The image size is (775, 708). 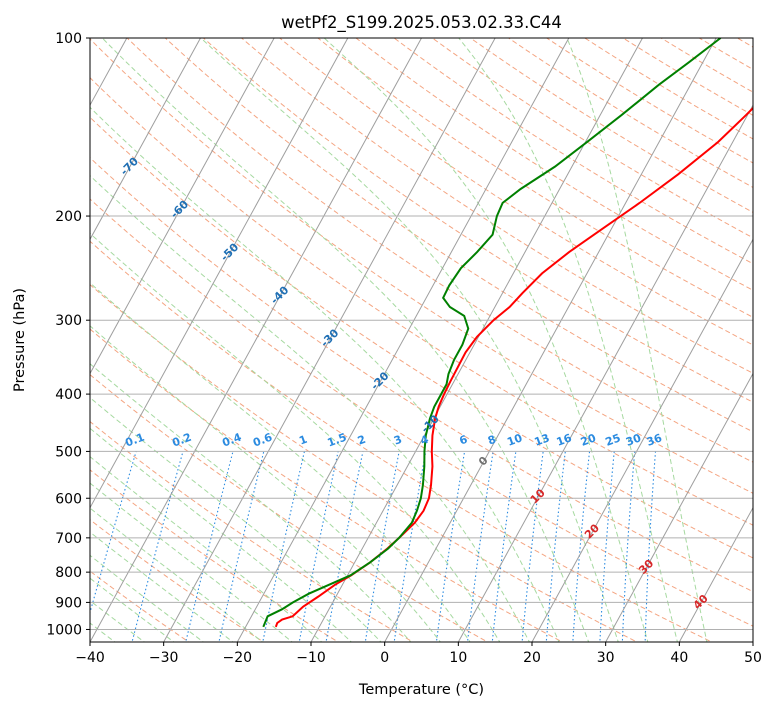 I want to click on mixing-ratio-label: 4, so click(x=425, y=440).